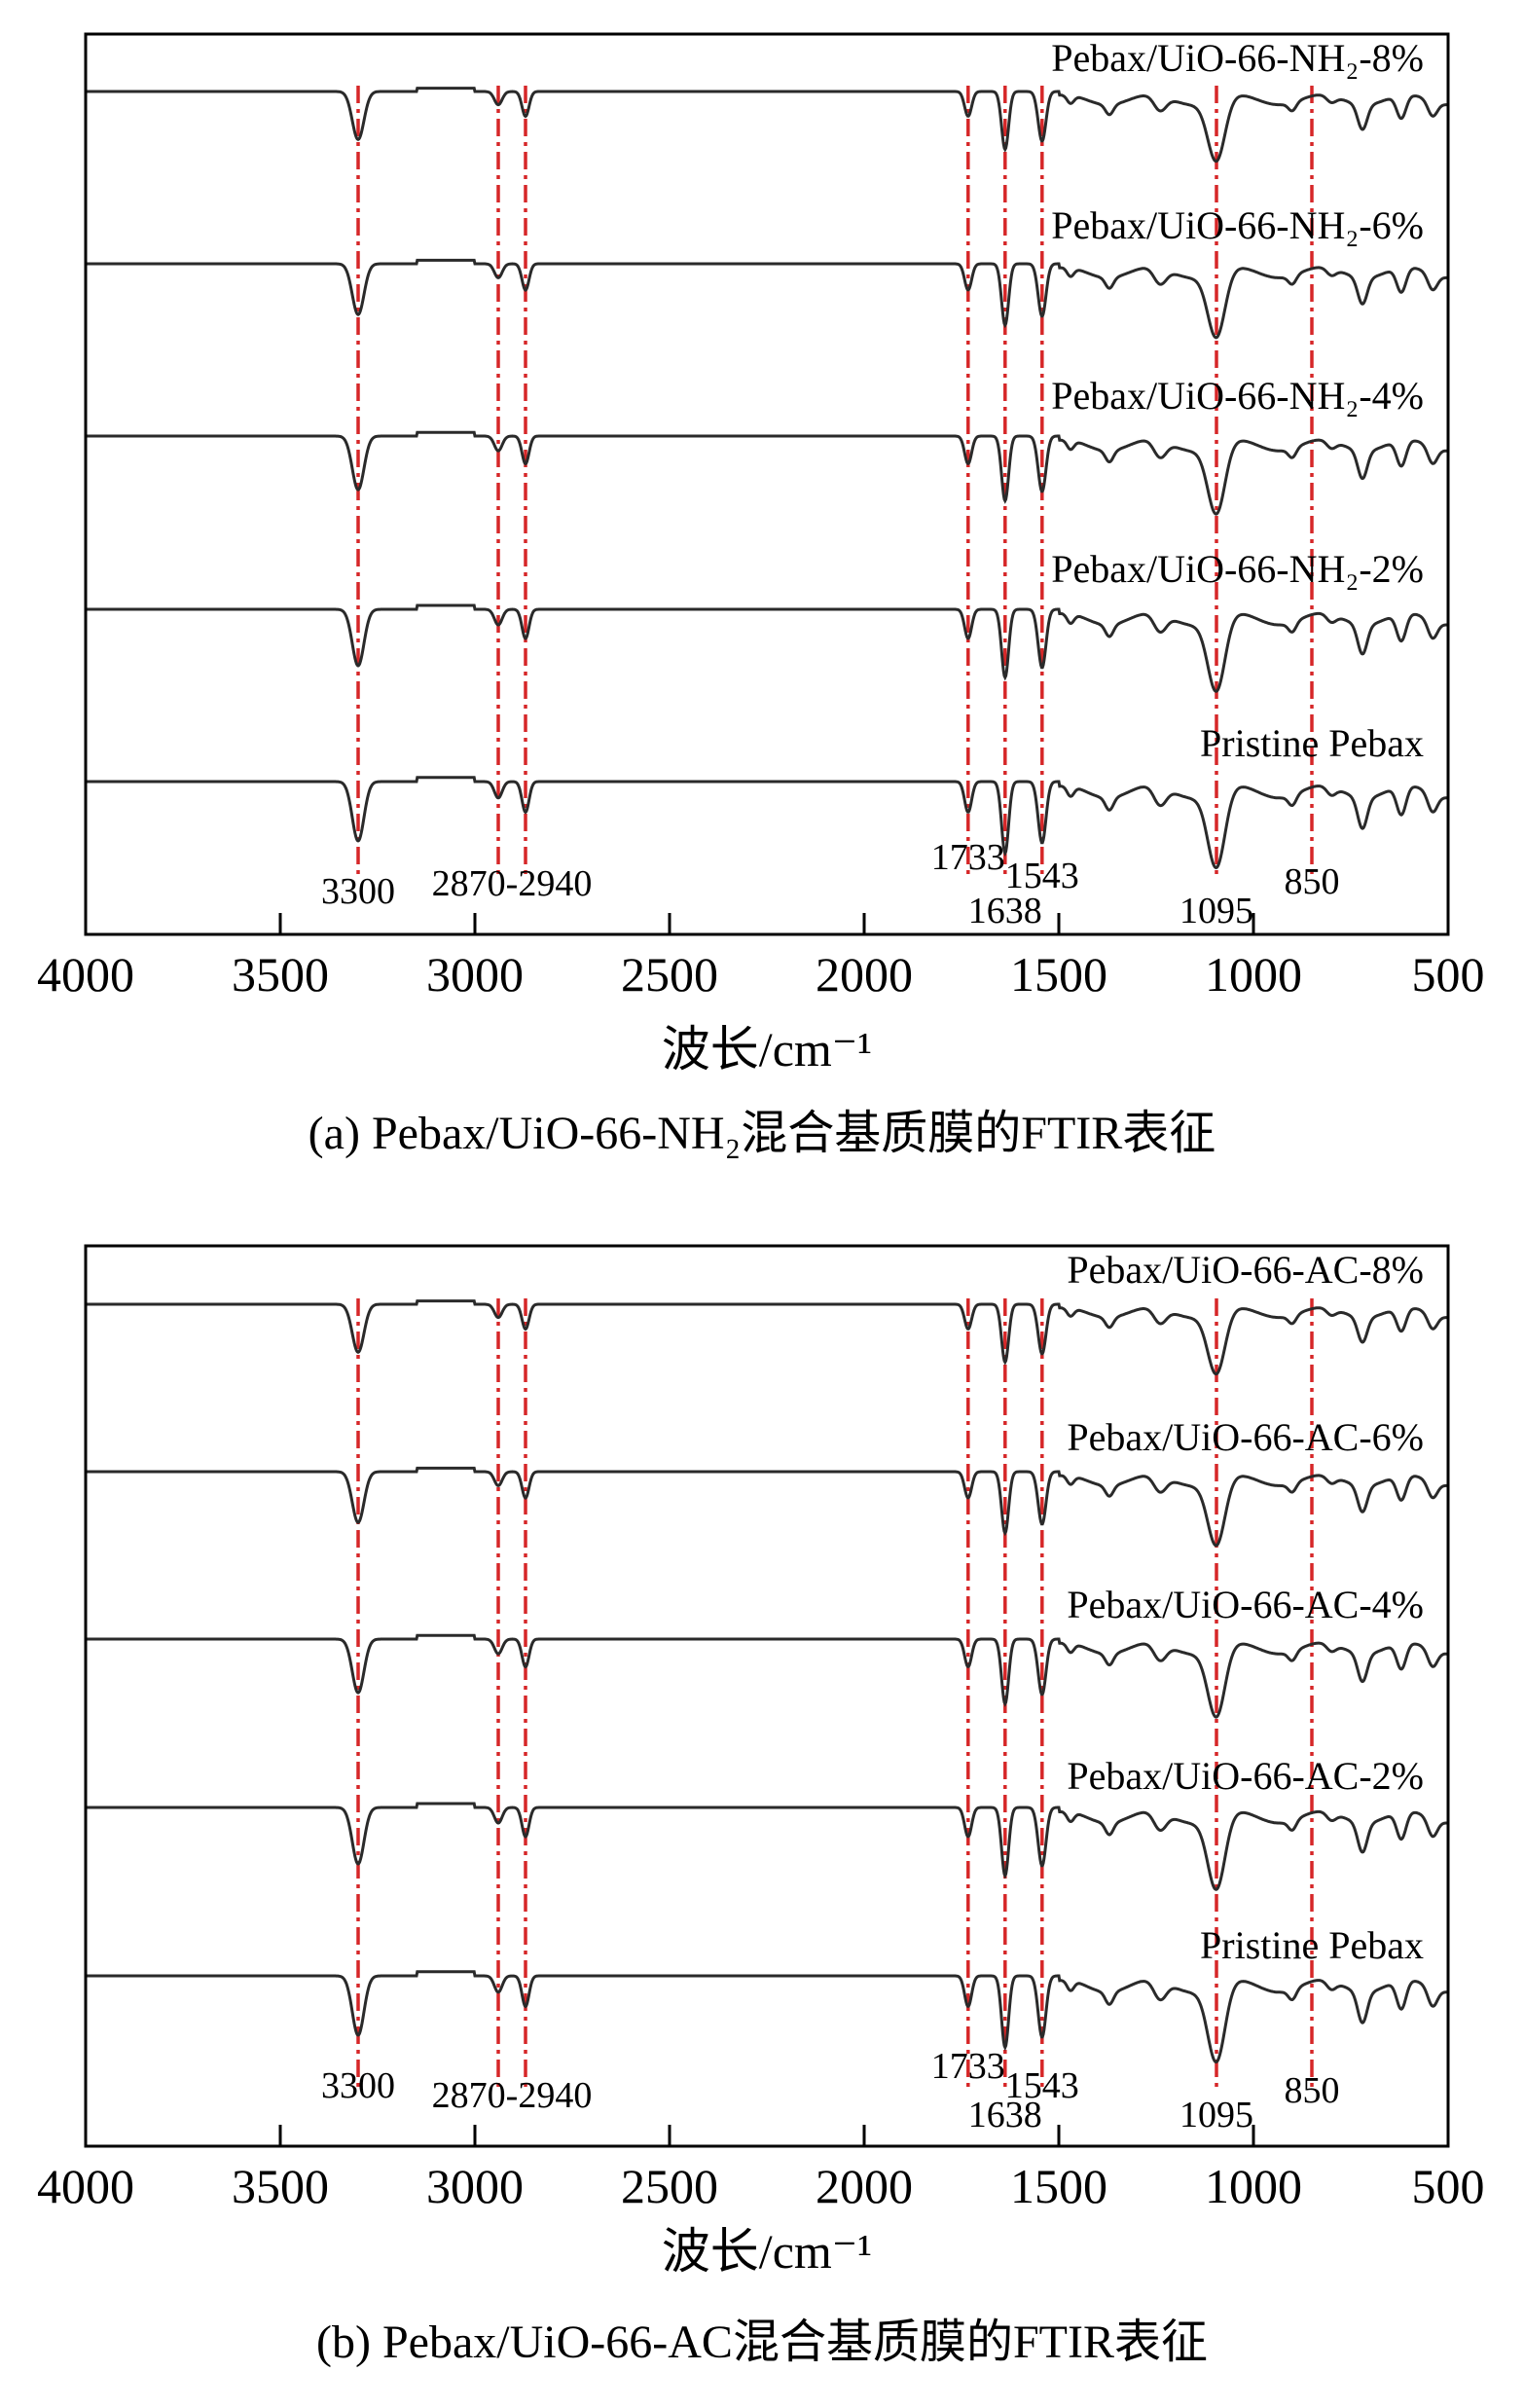 This screenshot has width=1524, height=2408. I want to click on series-label-2: Pebax/UiO-66-AC-6%, so click(1245, 1437).